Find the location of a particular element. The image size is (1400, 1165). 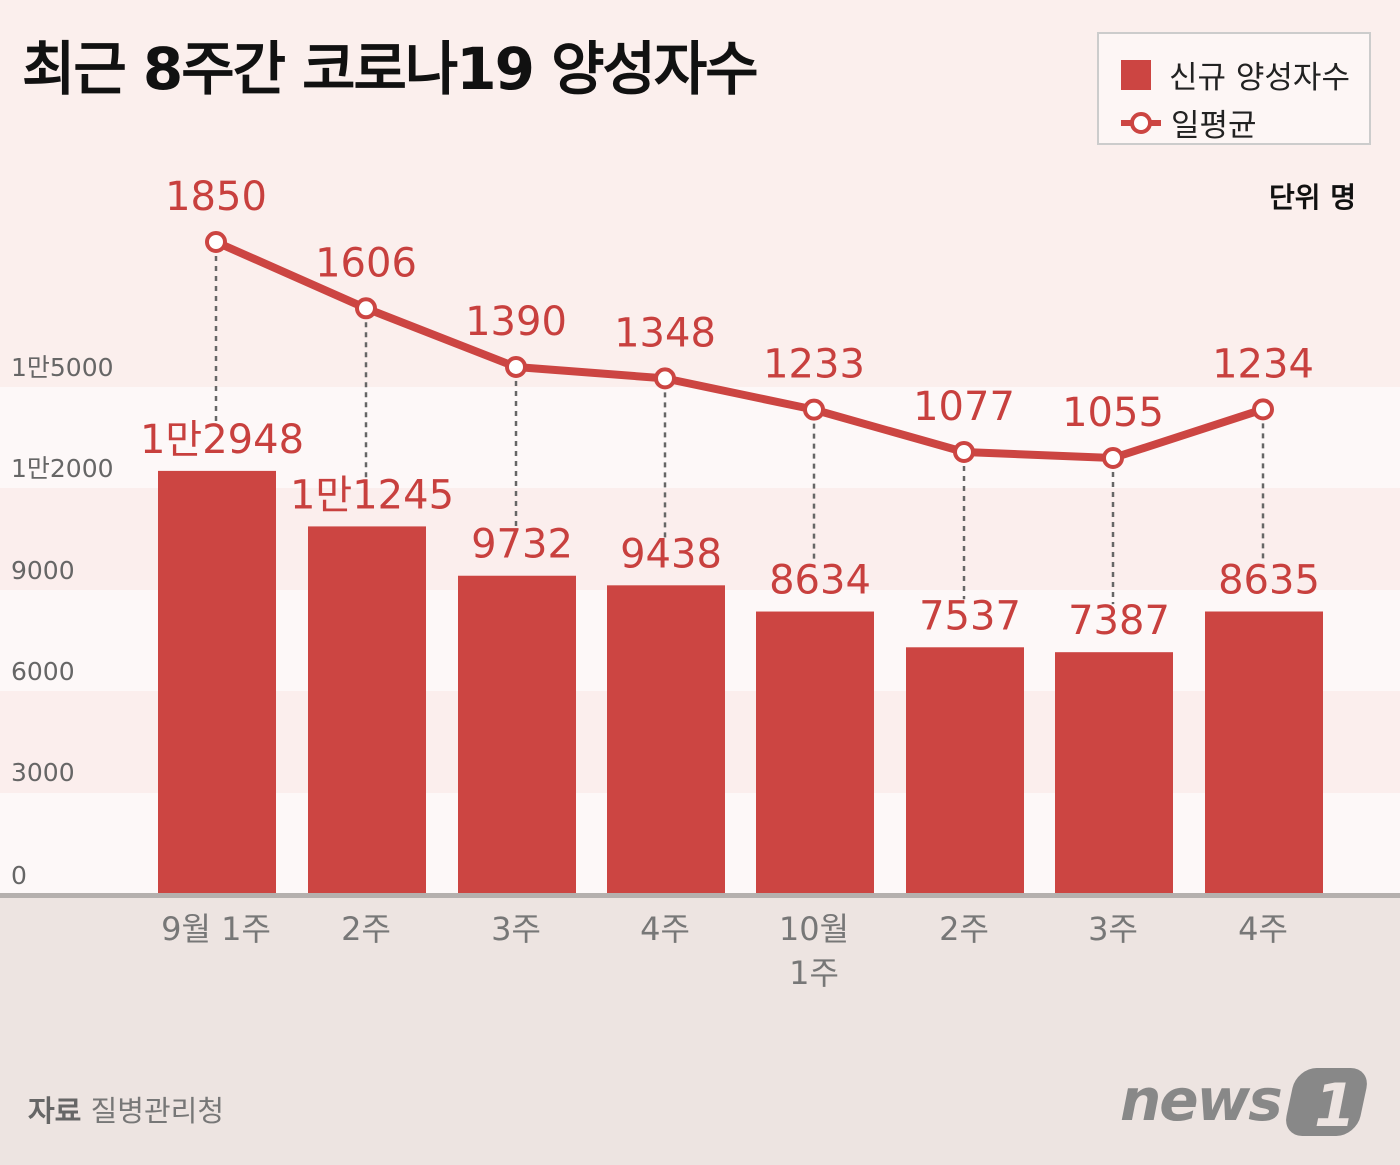

bar-value-label: 1만1245 is located at coordinates (372, 495).